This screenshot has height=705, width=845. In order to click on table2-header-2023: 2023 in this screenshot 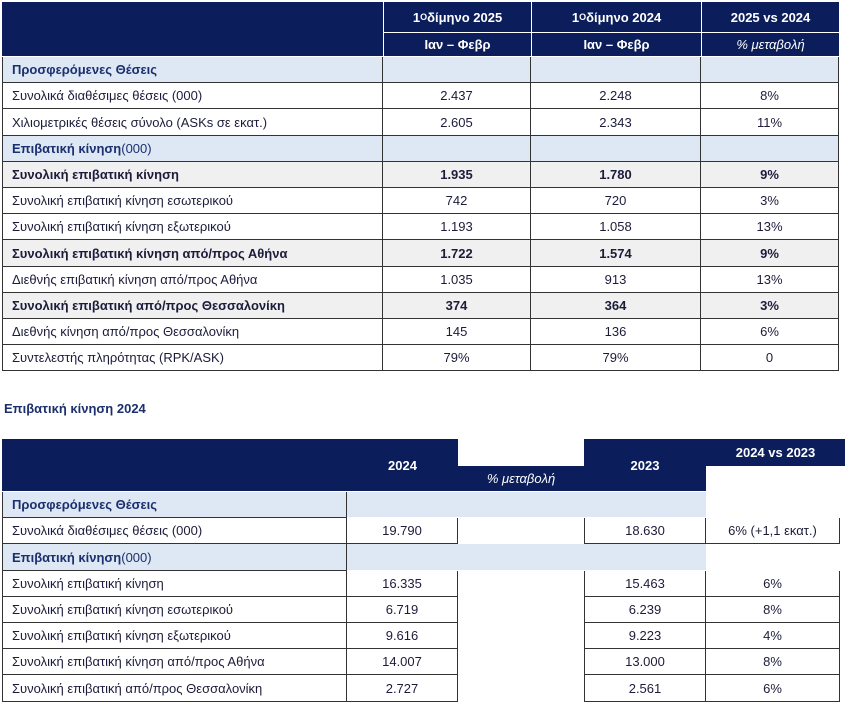, I will do `click(645, 465)`.